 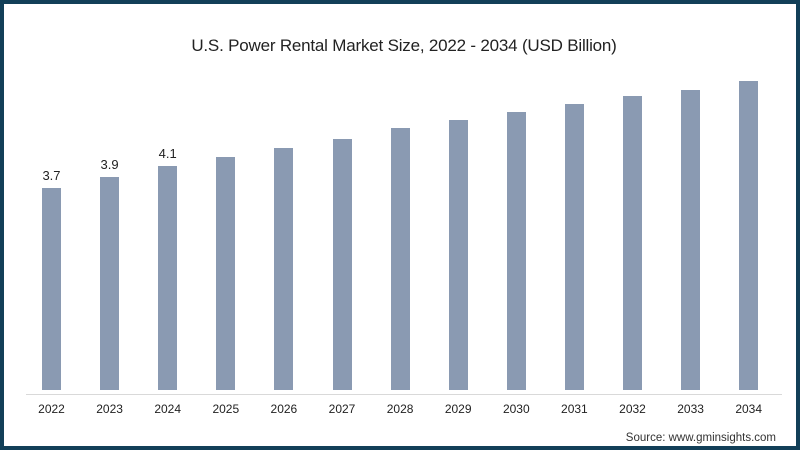 I want to click on x-tick-label-2032: 2032, so click(x=632, y=409).